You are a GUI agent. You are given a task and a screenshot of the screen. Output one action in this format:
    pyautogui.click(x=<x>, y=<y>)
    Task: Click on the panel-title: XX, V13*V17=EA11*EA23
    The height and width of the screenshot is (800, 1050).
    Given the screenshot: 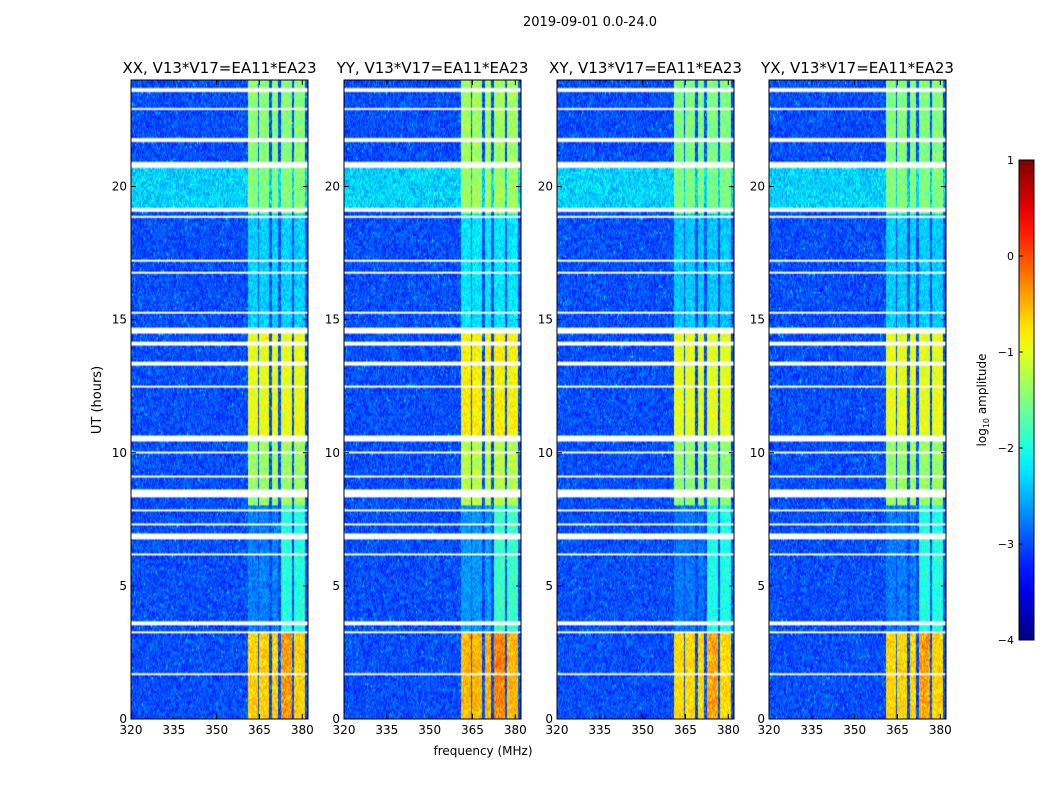 What is the action you would take?
    pyautogui.click(x=219, y=68)
    